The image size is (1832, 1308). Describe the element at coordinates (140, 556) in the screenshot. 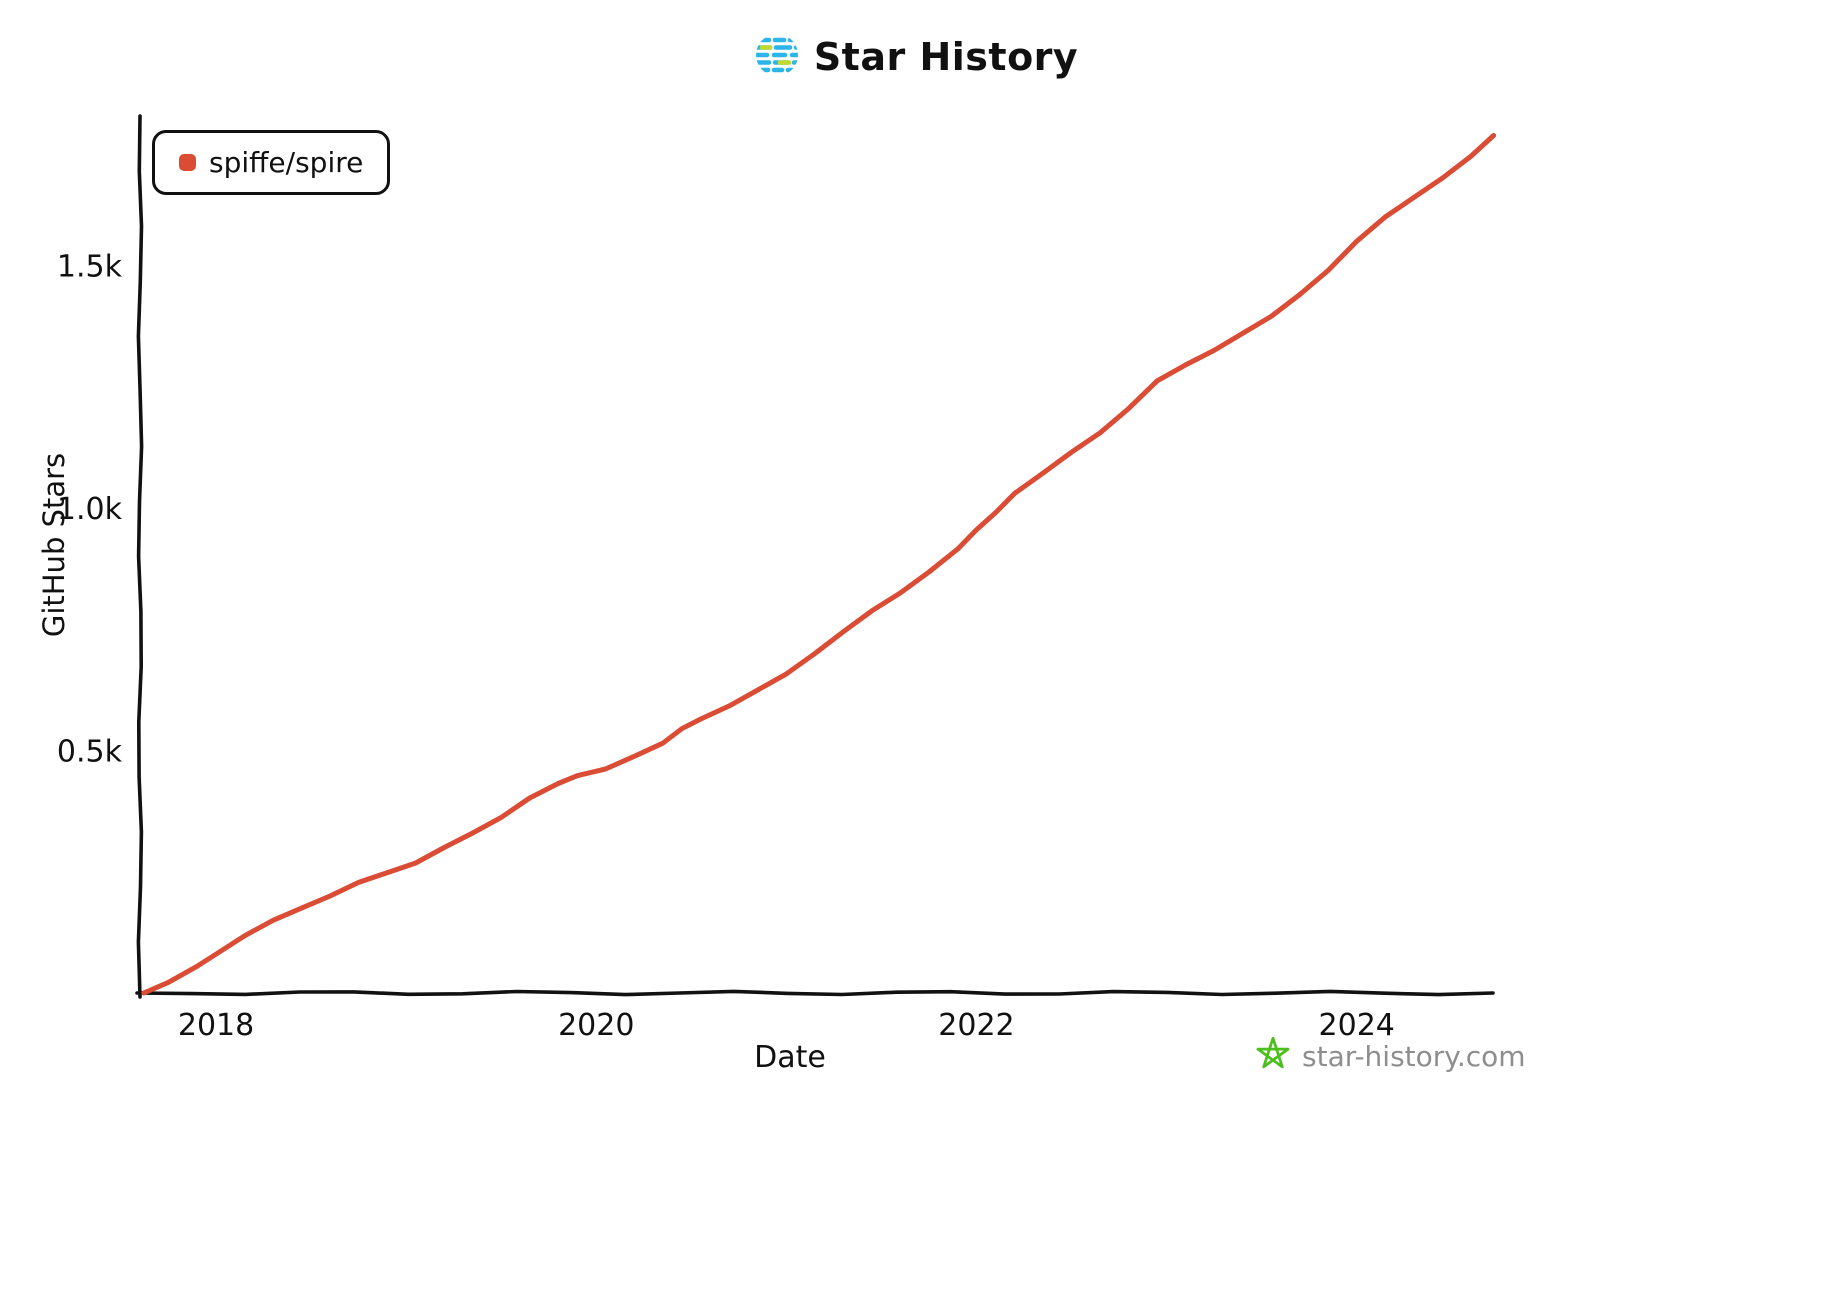

I see `y-axis-line` at that location.